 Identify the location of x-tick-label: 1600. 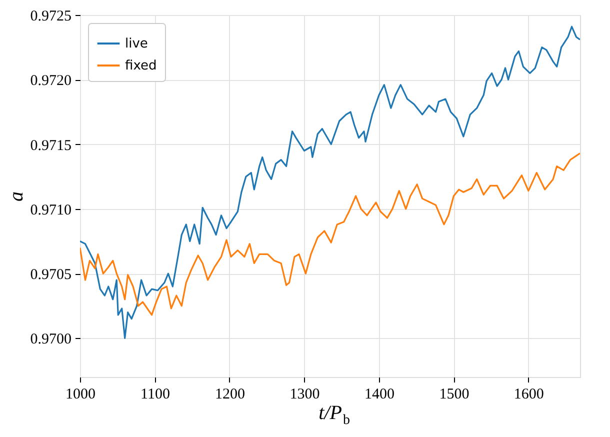
(529, 394).